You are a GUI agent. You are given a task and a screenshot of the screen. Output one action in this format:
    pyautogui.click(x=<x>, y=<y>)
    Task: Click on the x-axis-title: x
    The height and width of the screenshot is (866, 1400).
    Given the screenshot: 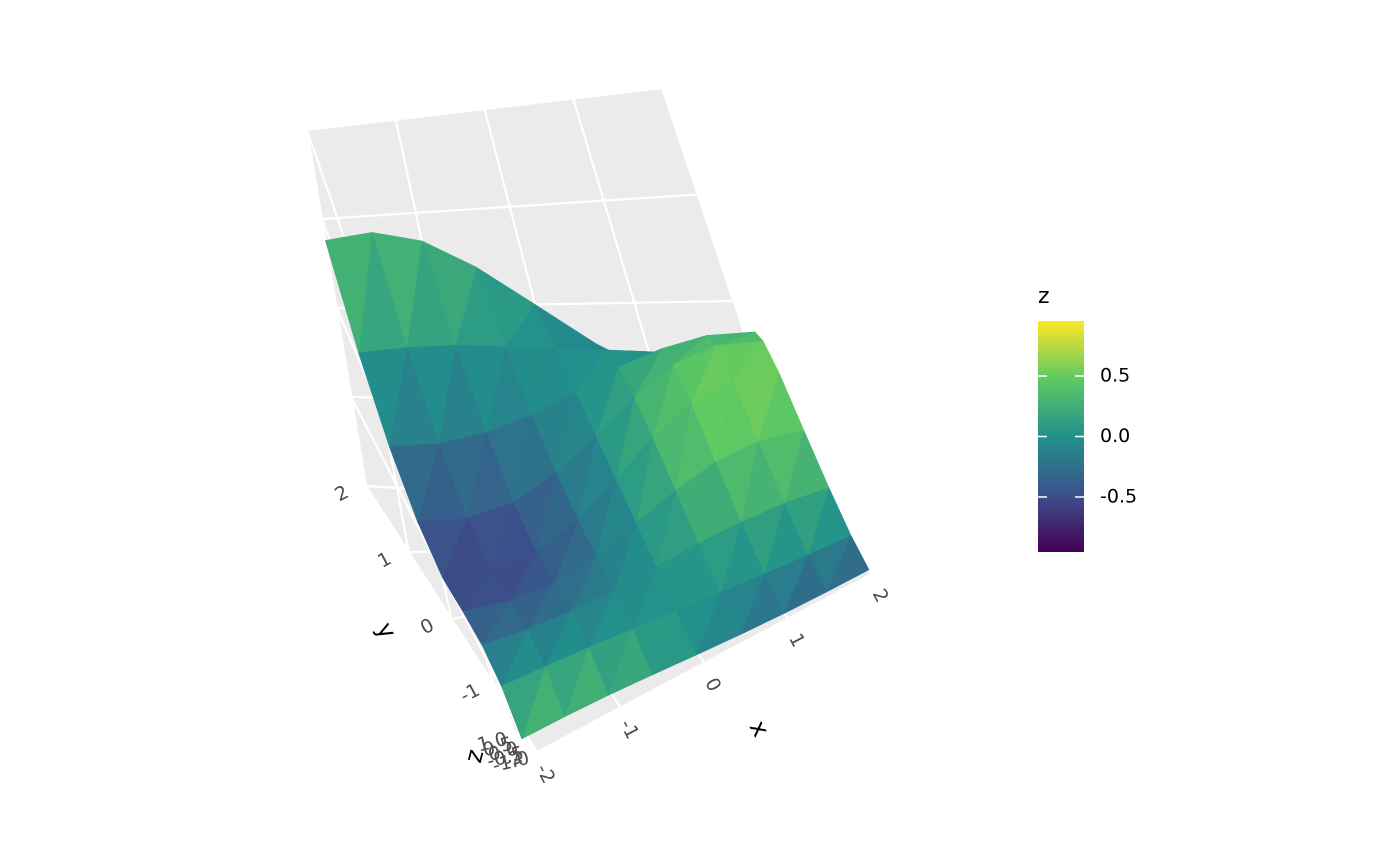 What is the action you would take?
    pyautogui.click(x=759, y=729)
    